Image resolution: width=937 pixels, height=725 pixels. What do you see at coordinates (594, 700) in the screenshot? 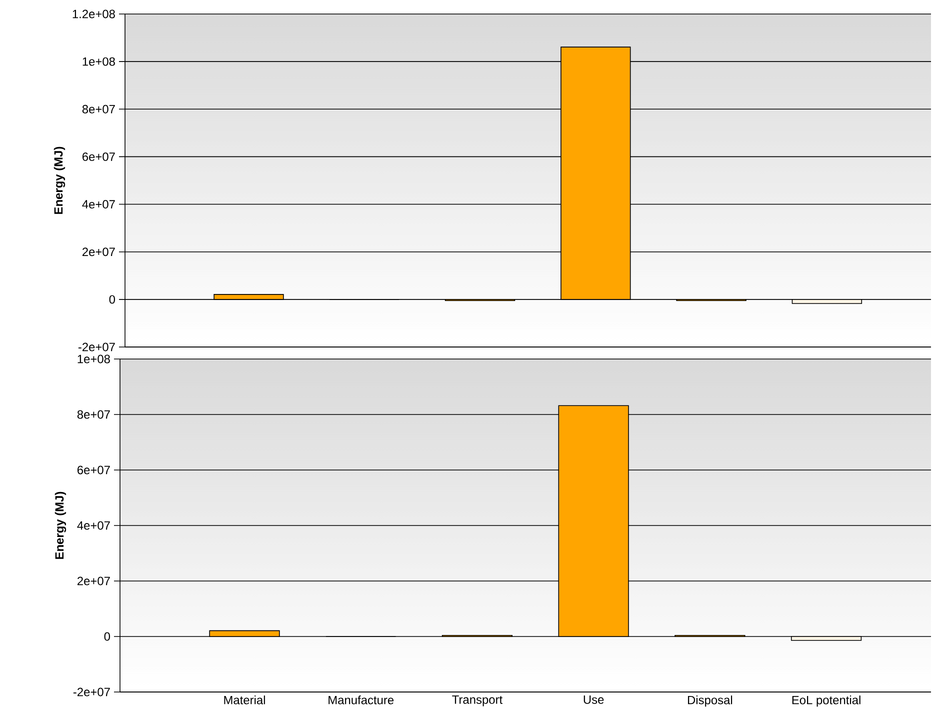
I see `x-tick-label: Use` at bounding box center [594, 700].